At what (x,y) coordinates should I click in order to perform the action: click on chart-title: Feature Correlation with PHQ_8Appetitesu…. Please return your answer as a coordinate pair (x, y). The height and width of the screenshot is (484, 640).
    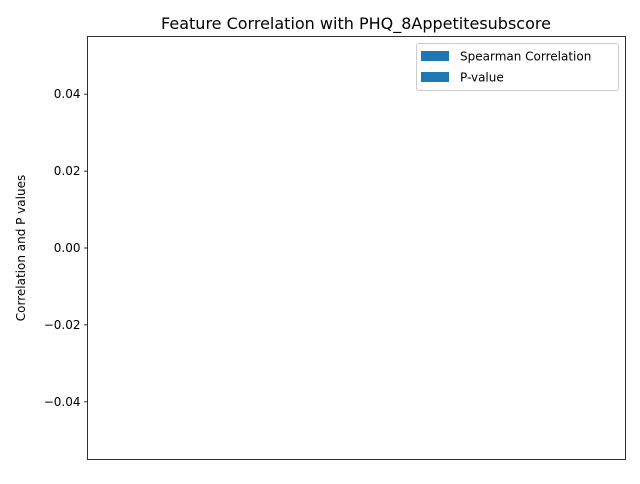
    Looking at the image, I should click on (356, 24).